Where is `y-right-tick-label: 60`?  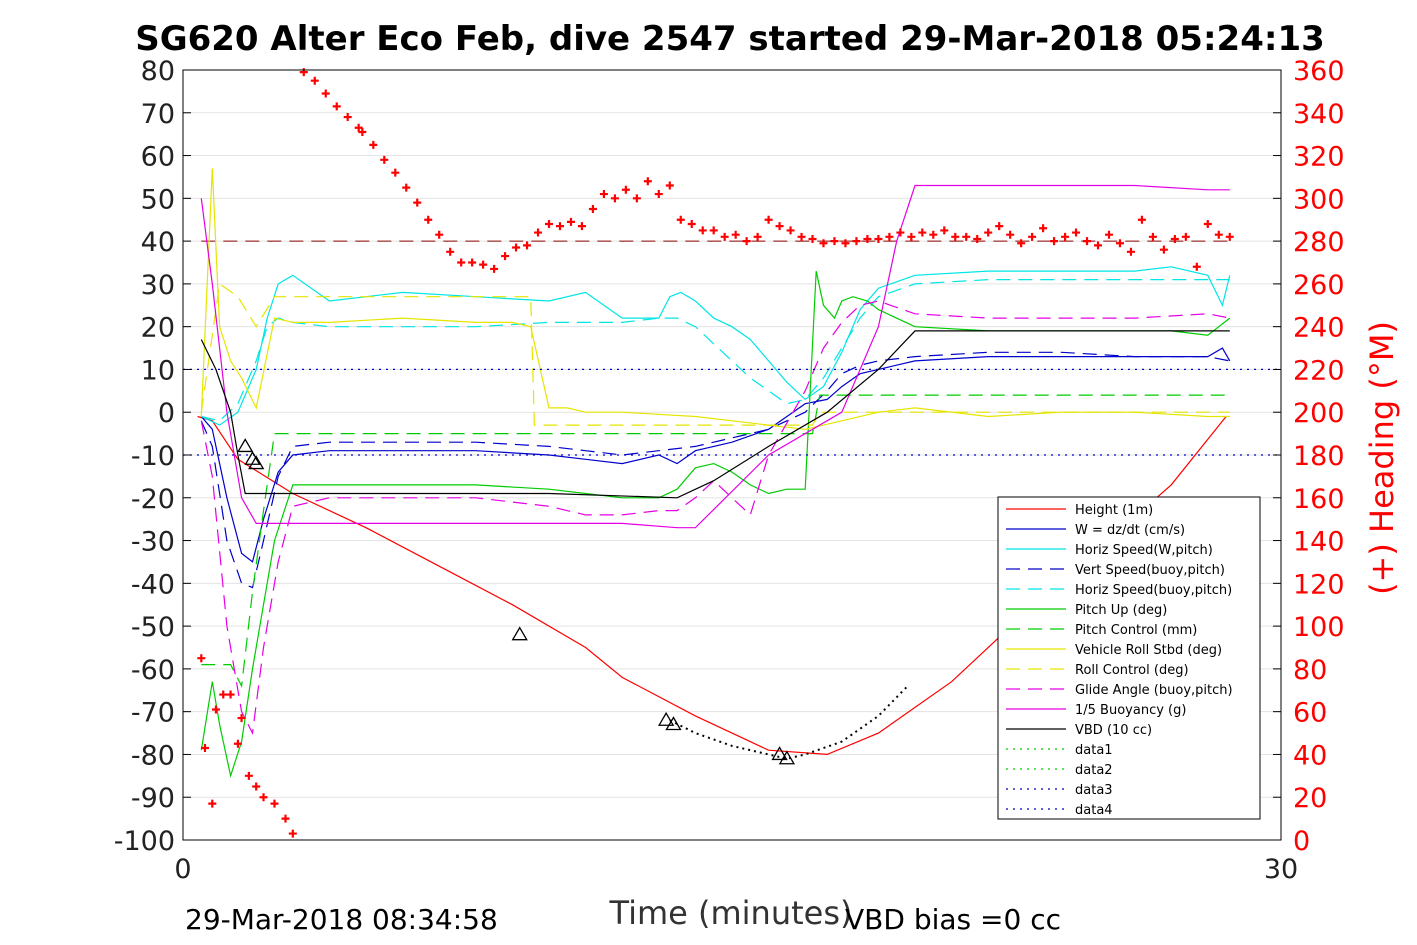
y-right-tick-label: 60 is located at coordinates (1310, 713).